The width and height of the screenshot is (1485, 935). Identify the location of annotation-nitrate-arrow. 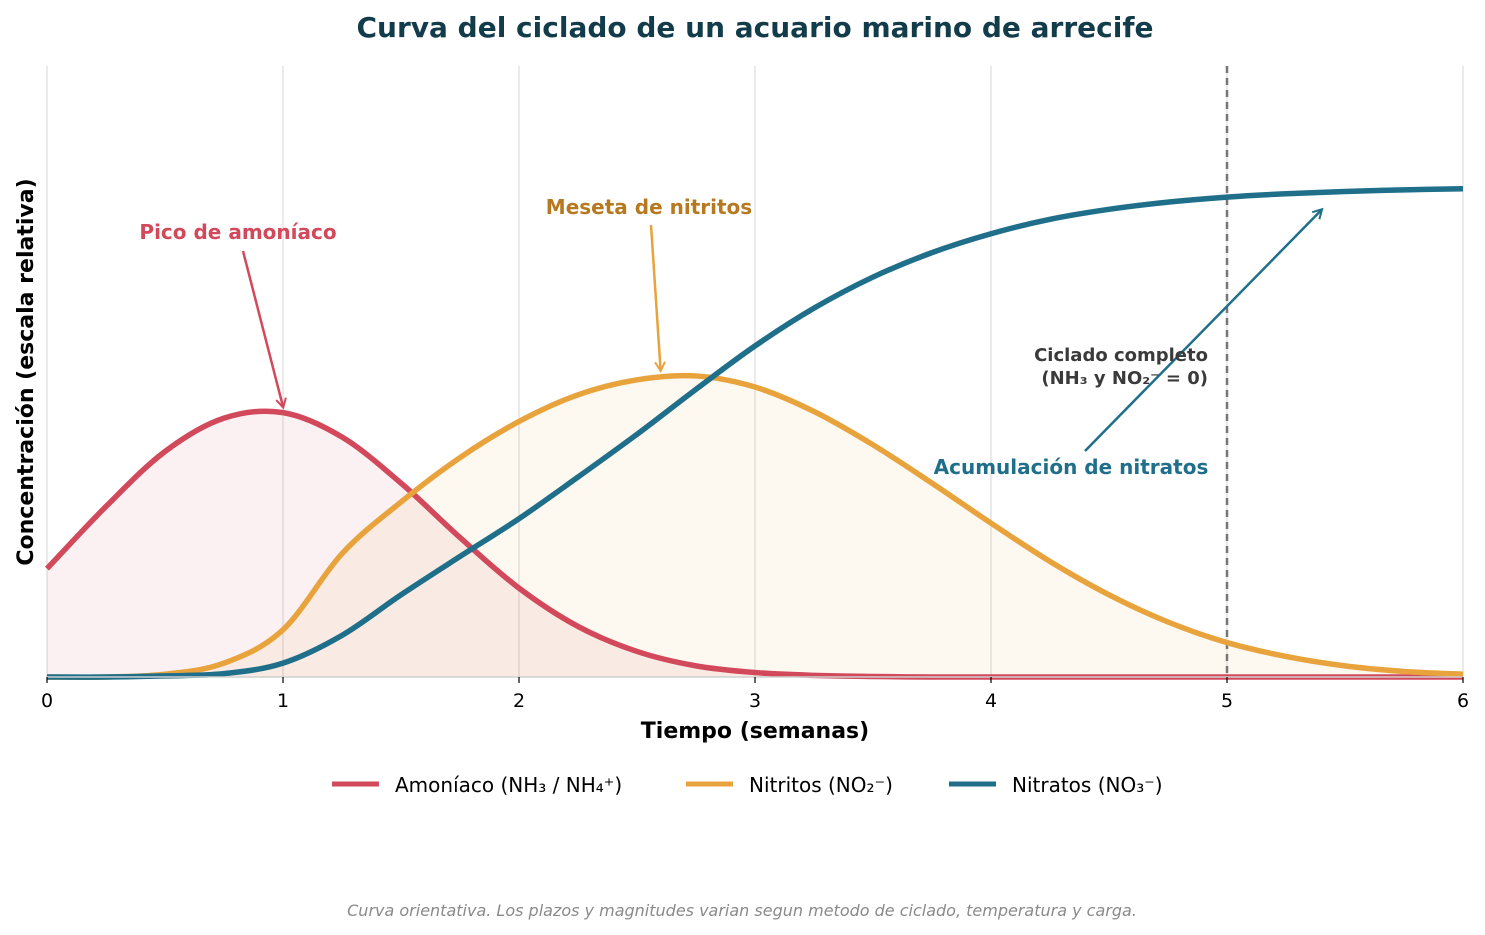
(1202, 331).